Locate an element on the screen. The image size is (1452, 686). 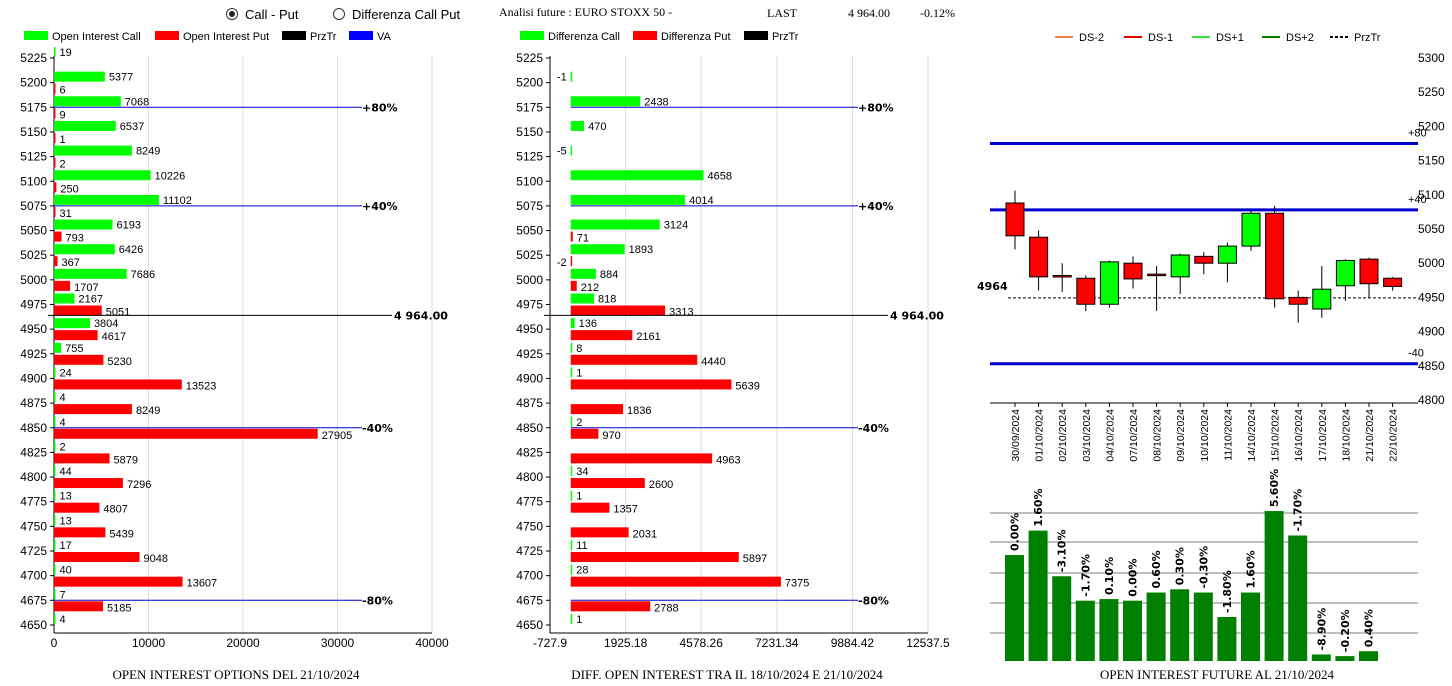
call-value-label: 28 is located at coordinates (582, 571).